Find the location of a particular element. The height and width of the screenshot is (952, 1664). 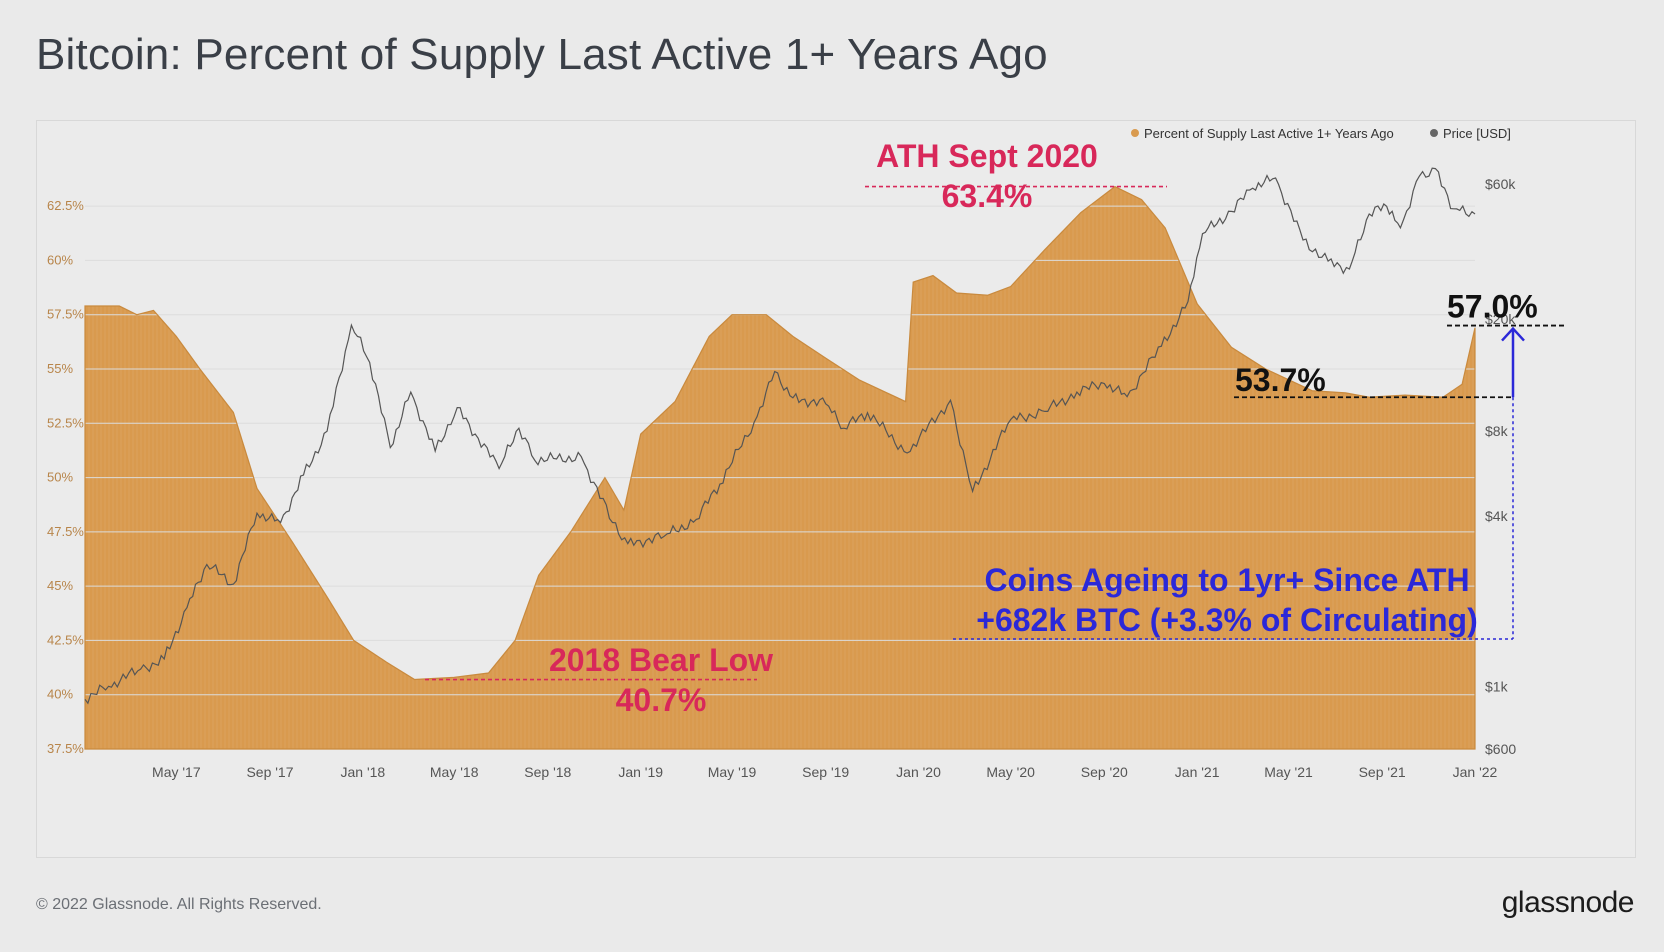

x-tick-label: May '20 is located at coordinates (1010, 772).